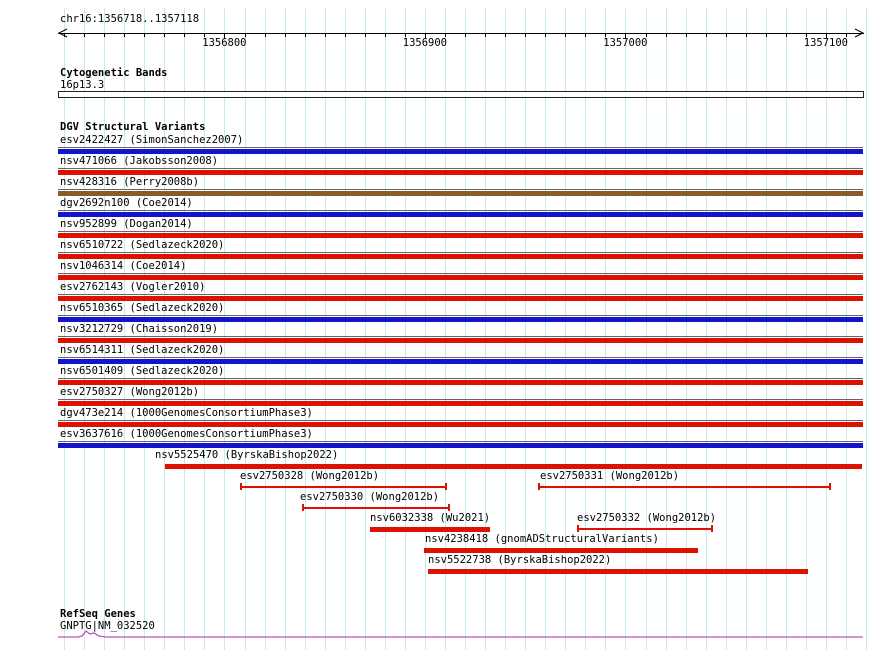 Image resolution: width=890 pixels, height=650 pixels. I want to click on variant-label: nsv952899 (Dogan2014), so click(126, 224).